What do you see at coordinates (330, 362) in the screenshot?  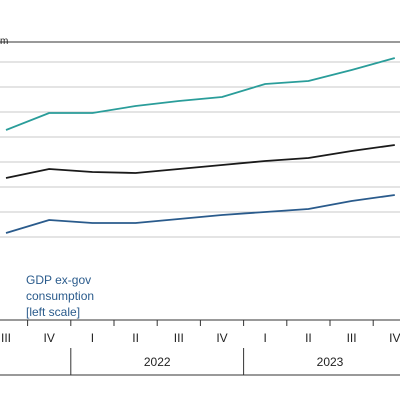 I see `year-label: 2023` at bounding box center [330, 362].